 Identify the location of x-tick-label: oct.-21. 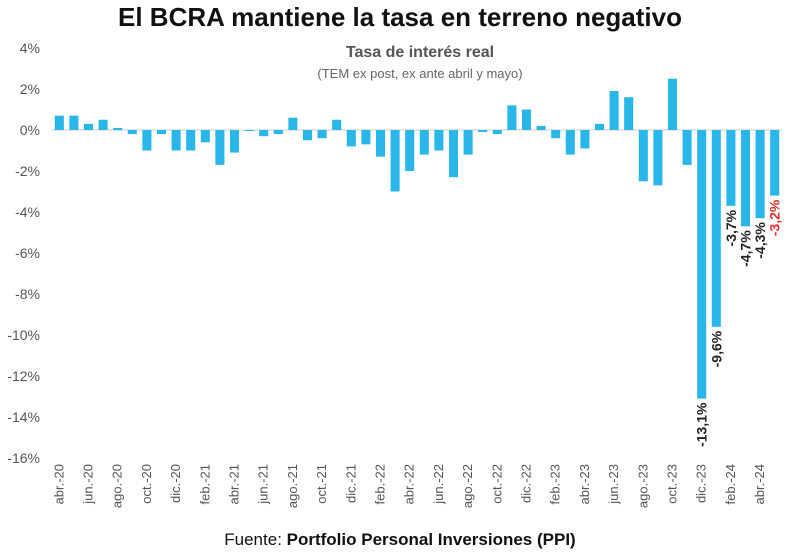
(321, 484).